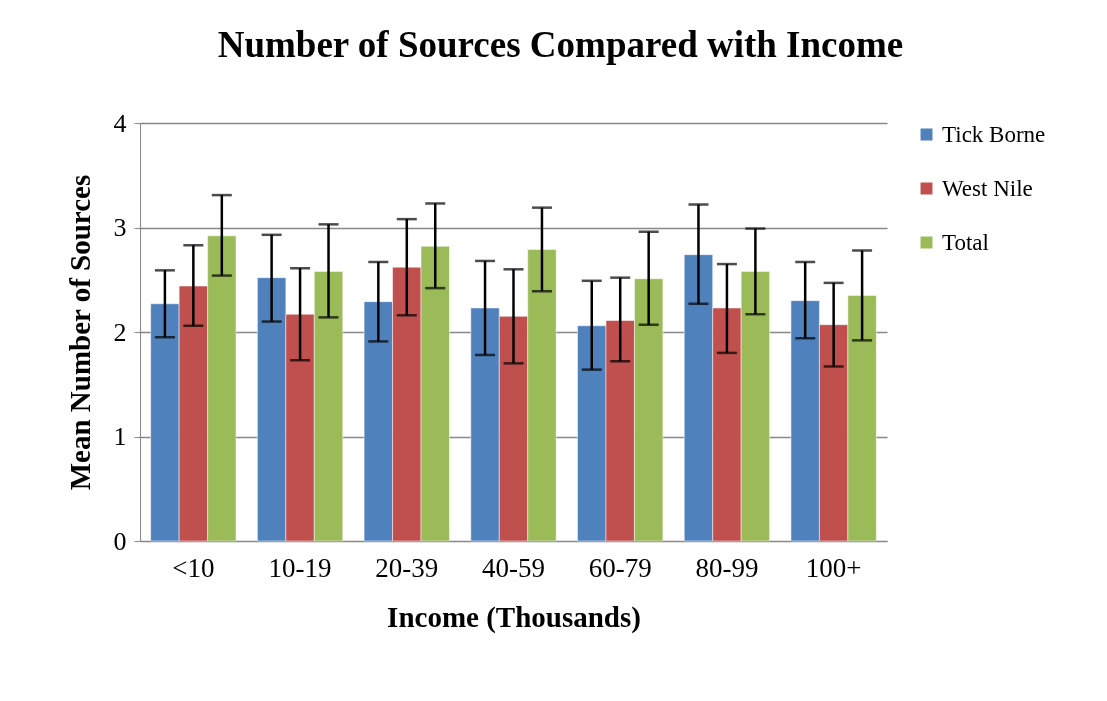 Image resolution: width=1107 pixels, height=701 pixels. I want to click on x-tick-label: 80-99, so click(727, 567).